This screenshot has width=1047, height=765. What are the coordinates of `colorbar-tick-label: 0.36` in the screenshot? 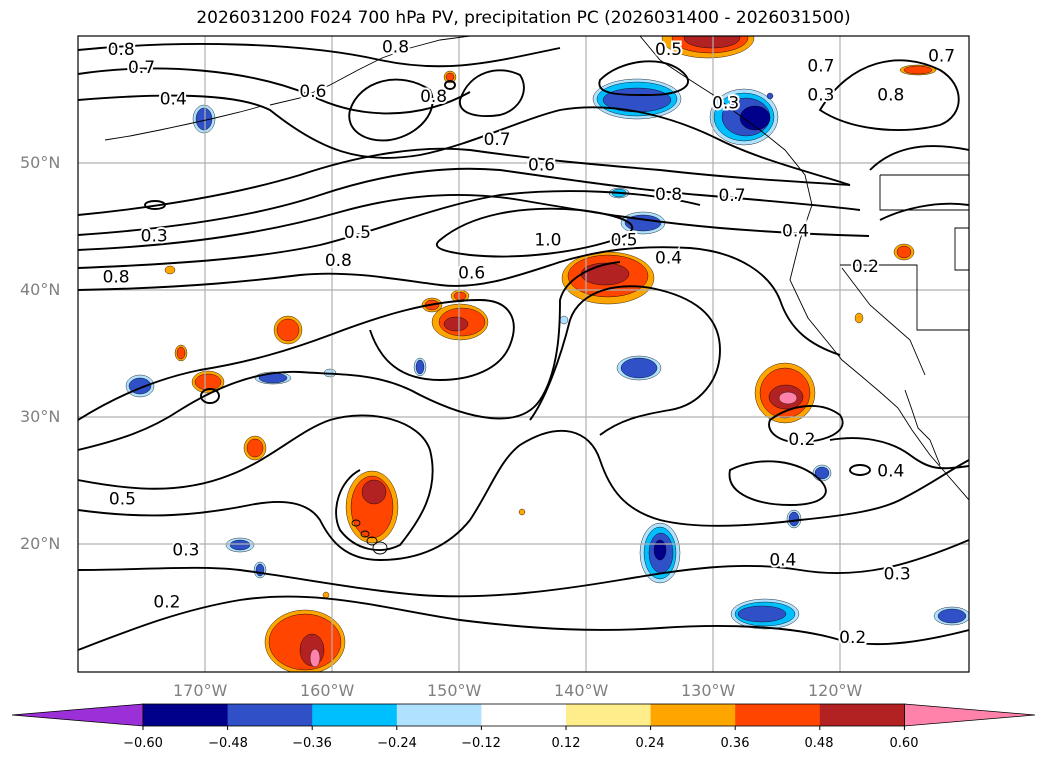 It's located at (735, 743).